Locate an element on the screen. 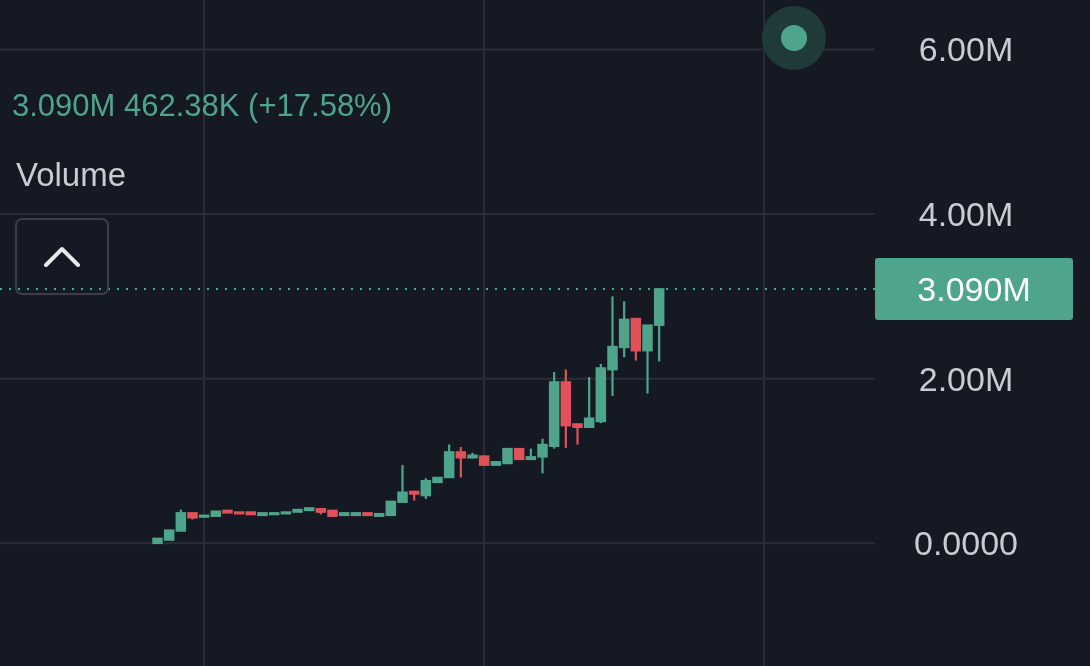  y-tick-label: 6.00M is located at coordinates (966, 49).